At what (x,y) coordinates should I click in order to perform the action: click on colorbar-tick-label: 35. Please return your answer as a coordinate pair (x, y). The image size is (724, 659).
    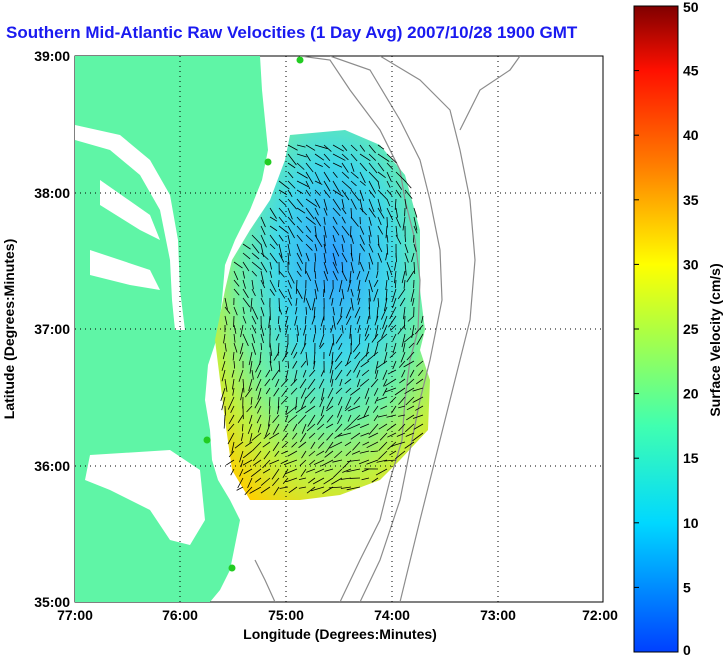
    Looking at the image, I should click on (691, 200).